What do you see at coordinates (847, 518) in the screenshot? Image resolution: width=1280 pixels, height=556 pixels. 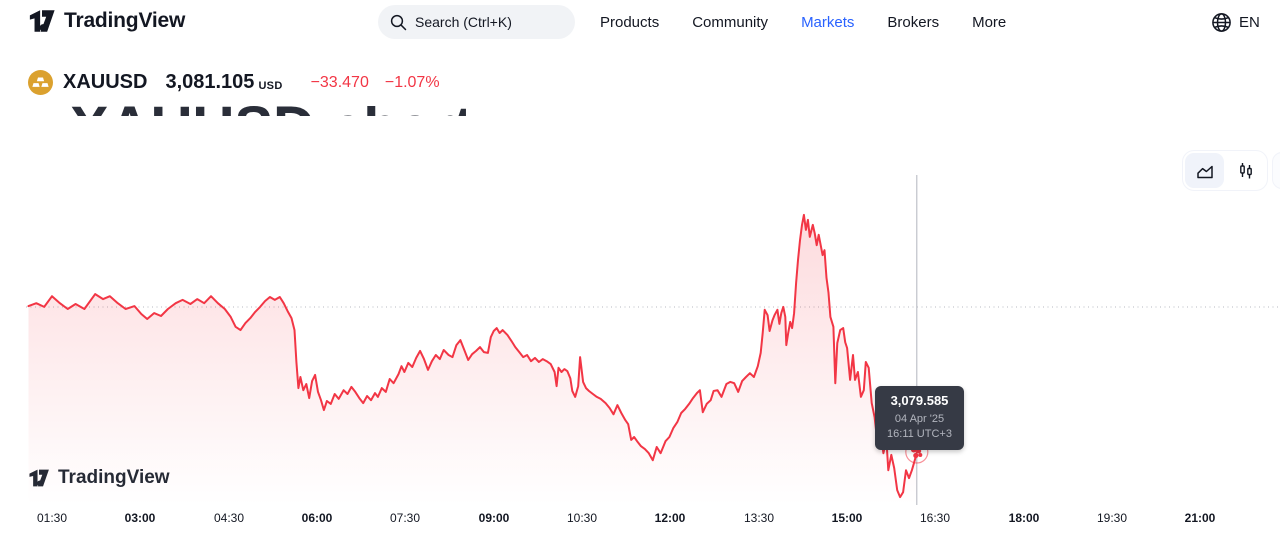 I see `time-axis-label: 15:00` at bounding box center [847, 518].